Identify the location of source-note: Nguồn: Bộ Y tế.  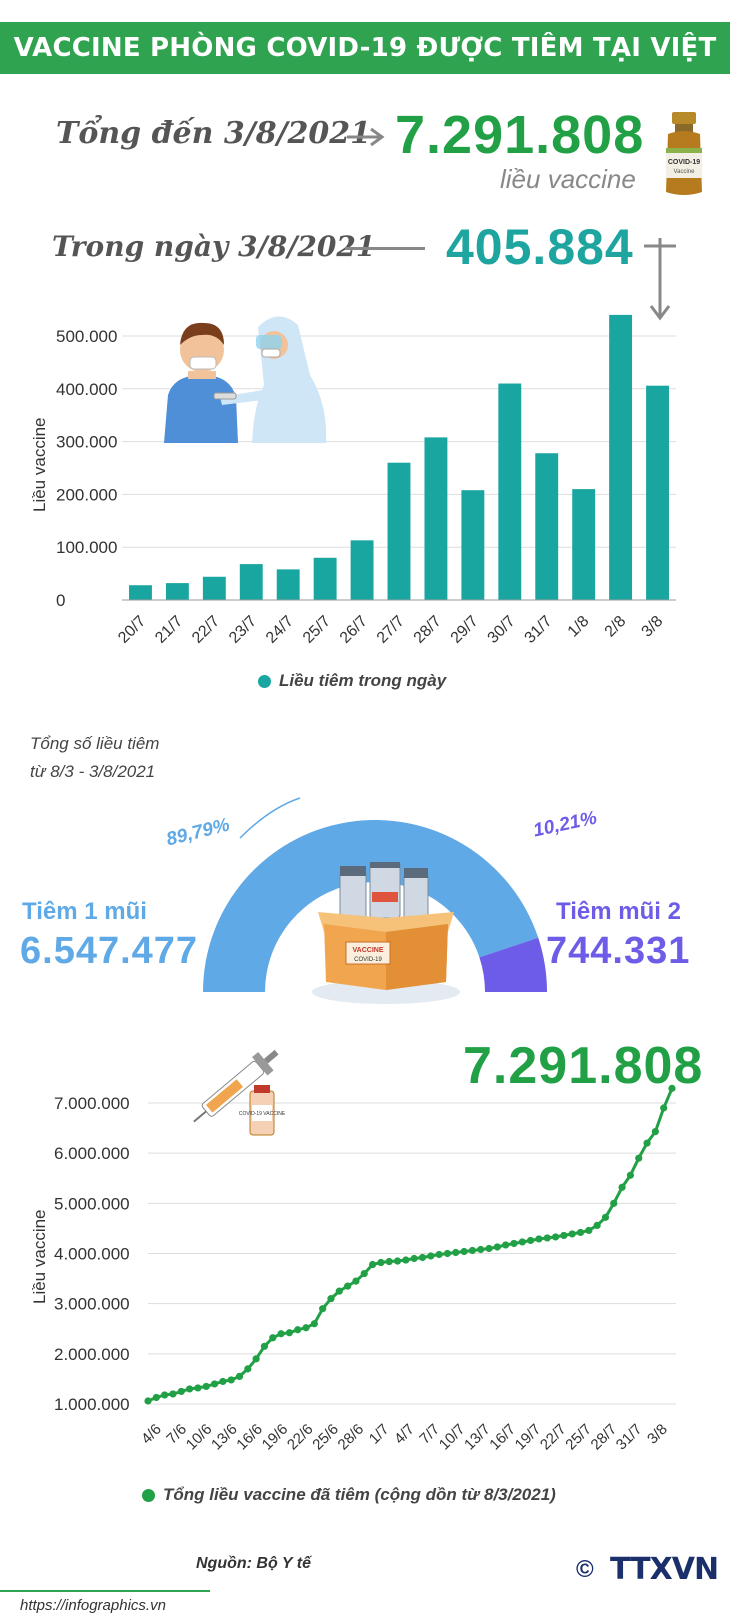
(253, 1563).